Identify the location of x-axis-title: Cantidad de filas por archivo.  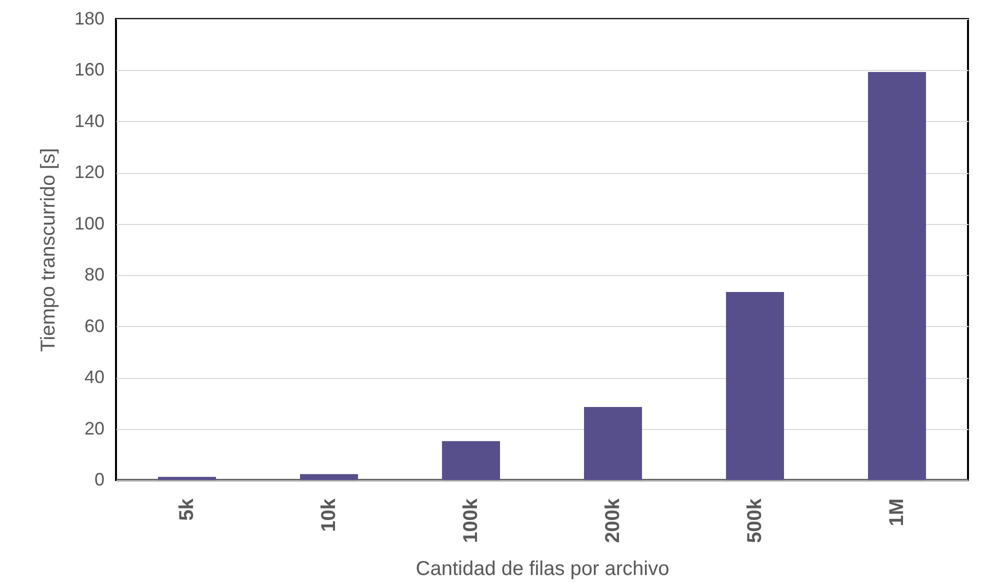
(543, 569).